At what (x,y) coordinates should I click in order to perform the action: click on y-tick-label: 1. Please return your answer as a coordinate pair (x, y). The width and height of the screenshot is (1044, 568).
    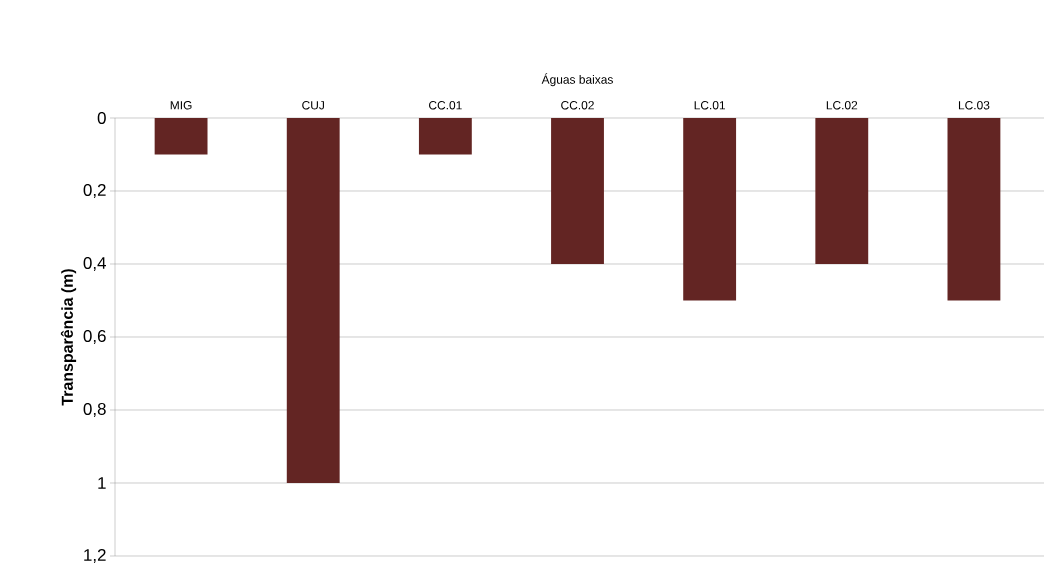
    Looking at the image, I should click on (102, 483).